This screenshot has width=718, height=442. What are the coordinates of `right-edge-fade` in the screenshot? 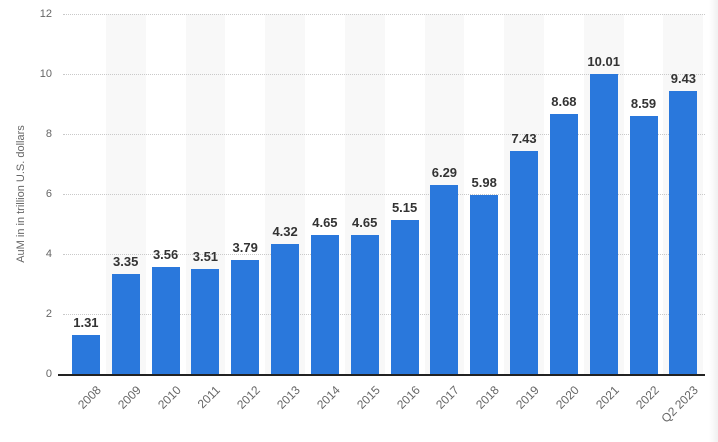 It's located at (713, 221).